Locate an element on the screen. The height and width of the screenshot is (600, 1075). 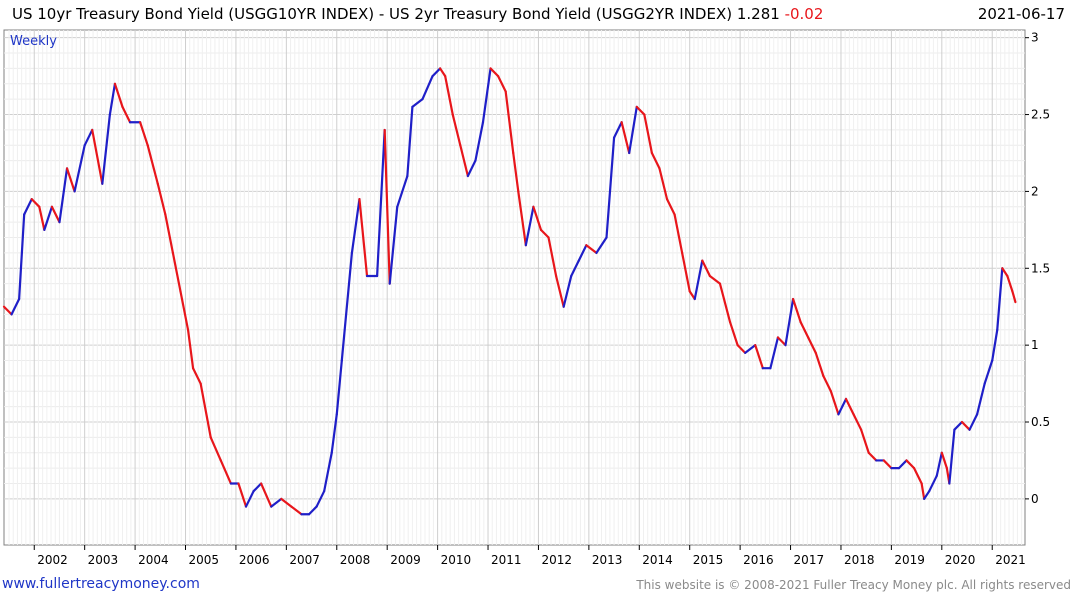
y-axis: 0 0.5 1 1.5 2 2.5 3 is located at coordinates (1037, 268).